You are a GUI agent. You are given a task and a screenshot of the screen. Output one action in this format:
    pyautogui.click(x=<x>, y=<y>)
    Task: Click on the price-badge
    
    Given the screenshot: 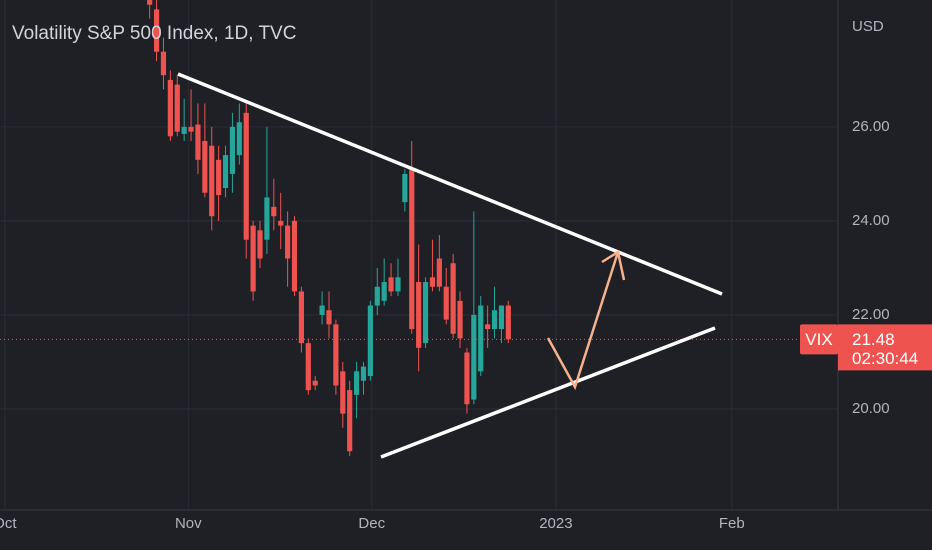 What is the action you would take?
    pyautogui.click(x=885, y=347)
    